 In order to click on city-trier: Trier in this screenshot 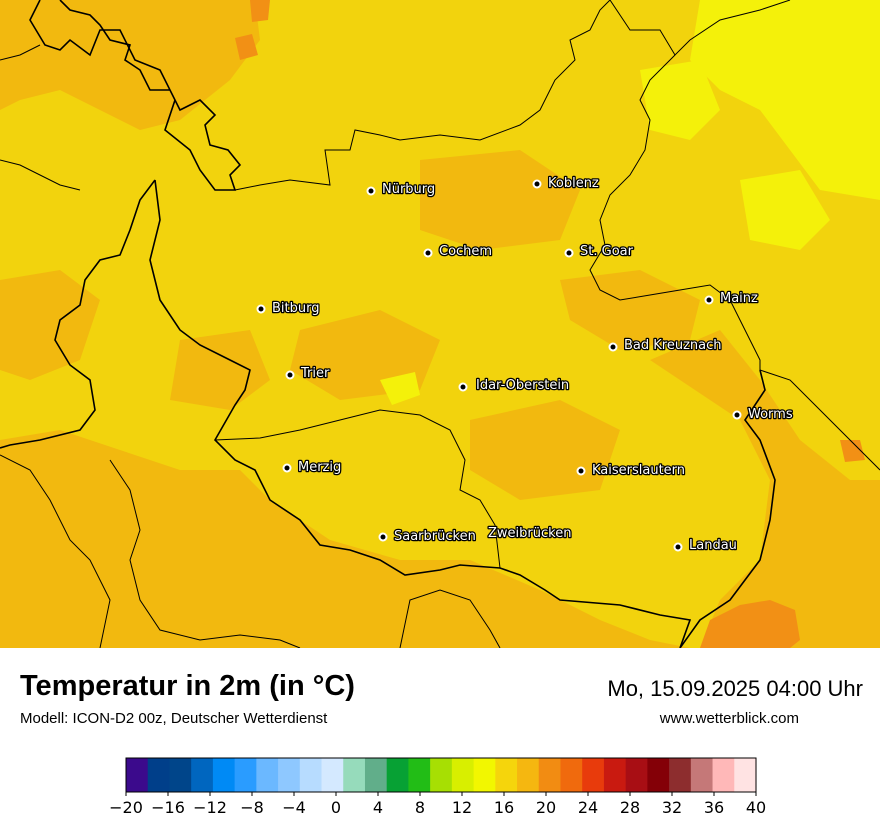, I will do `click(308, 373)`.